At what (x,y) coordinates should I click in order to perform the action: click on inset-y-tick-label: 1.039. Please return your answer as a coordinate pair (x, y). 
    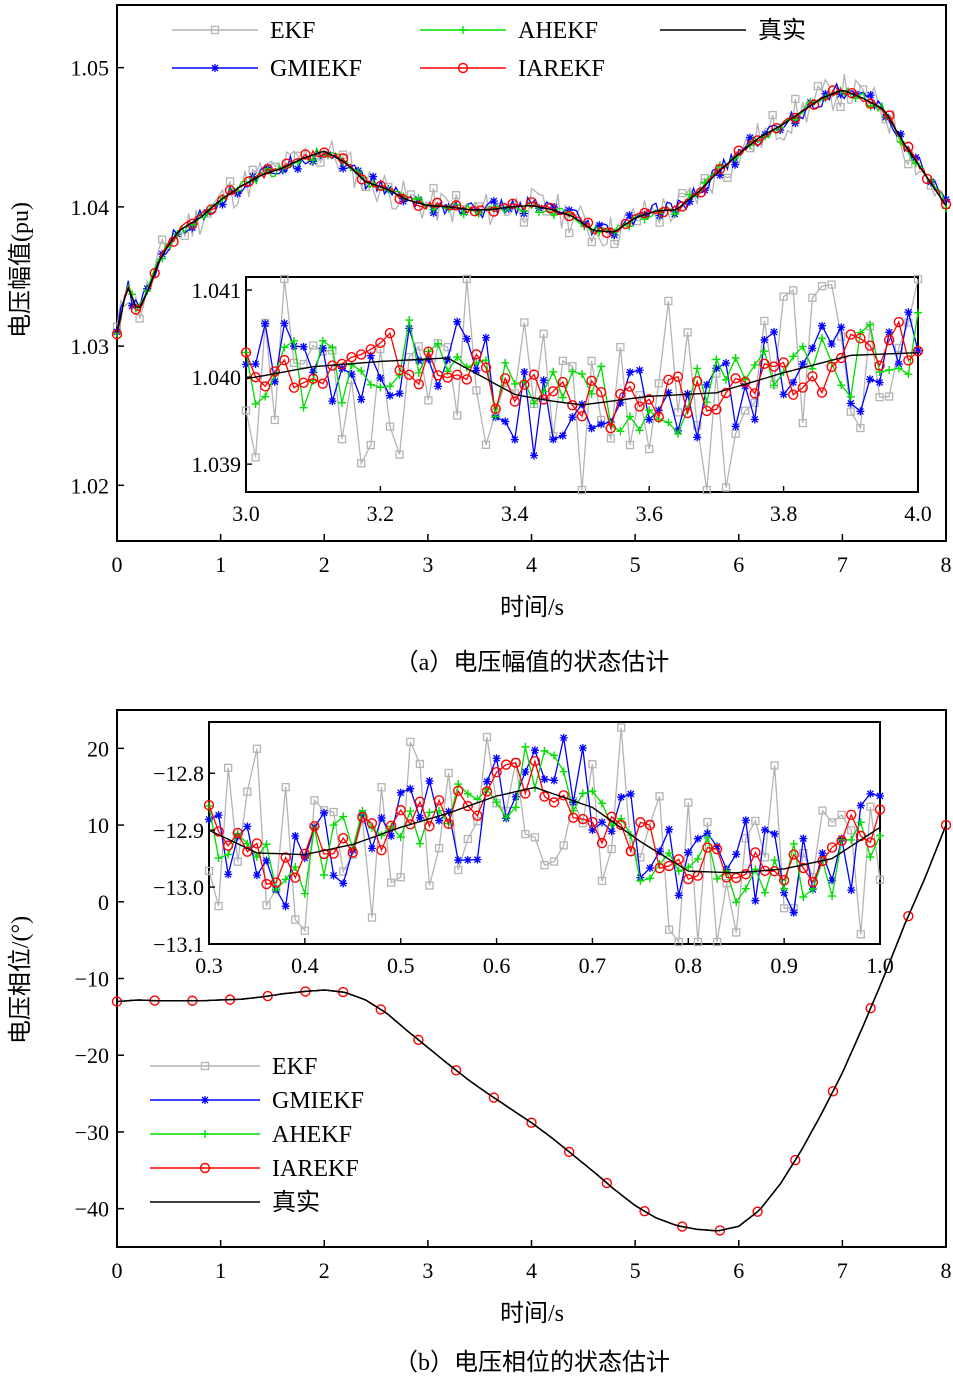
    Looking at the image, I should click on (217, 464).